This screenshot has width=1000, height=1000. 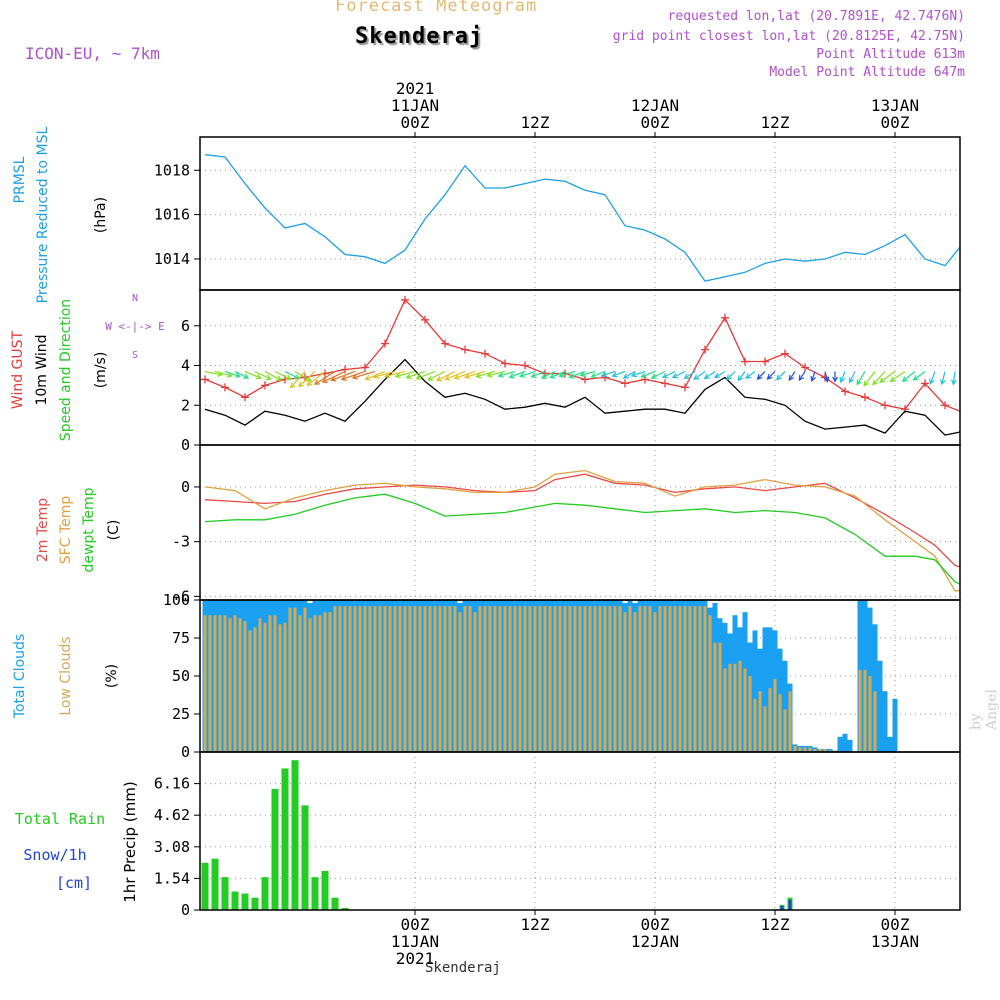 I want to click on y-tick-label: 3.08, so click(x=172, y=847).